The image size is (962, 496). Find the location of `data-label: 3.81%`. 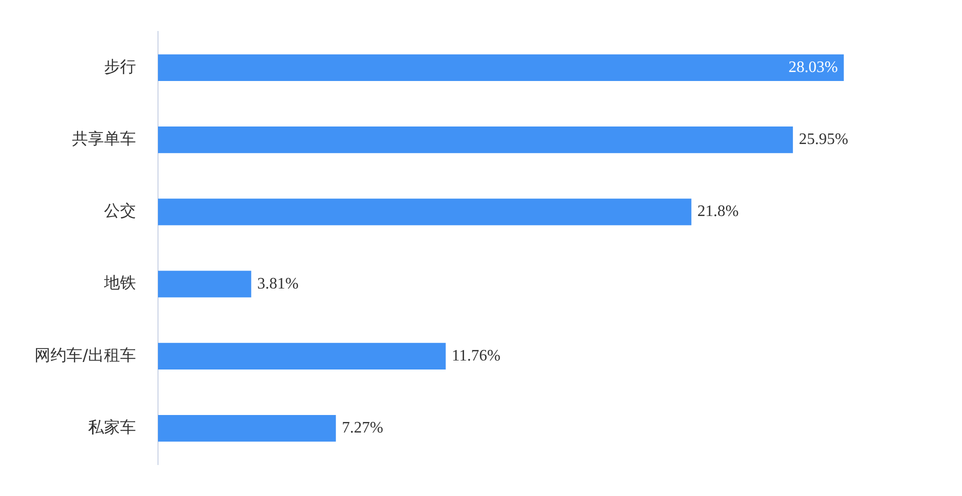

data-label: 3.81% is located at coordinates (278, 283).